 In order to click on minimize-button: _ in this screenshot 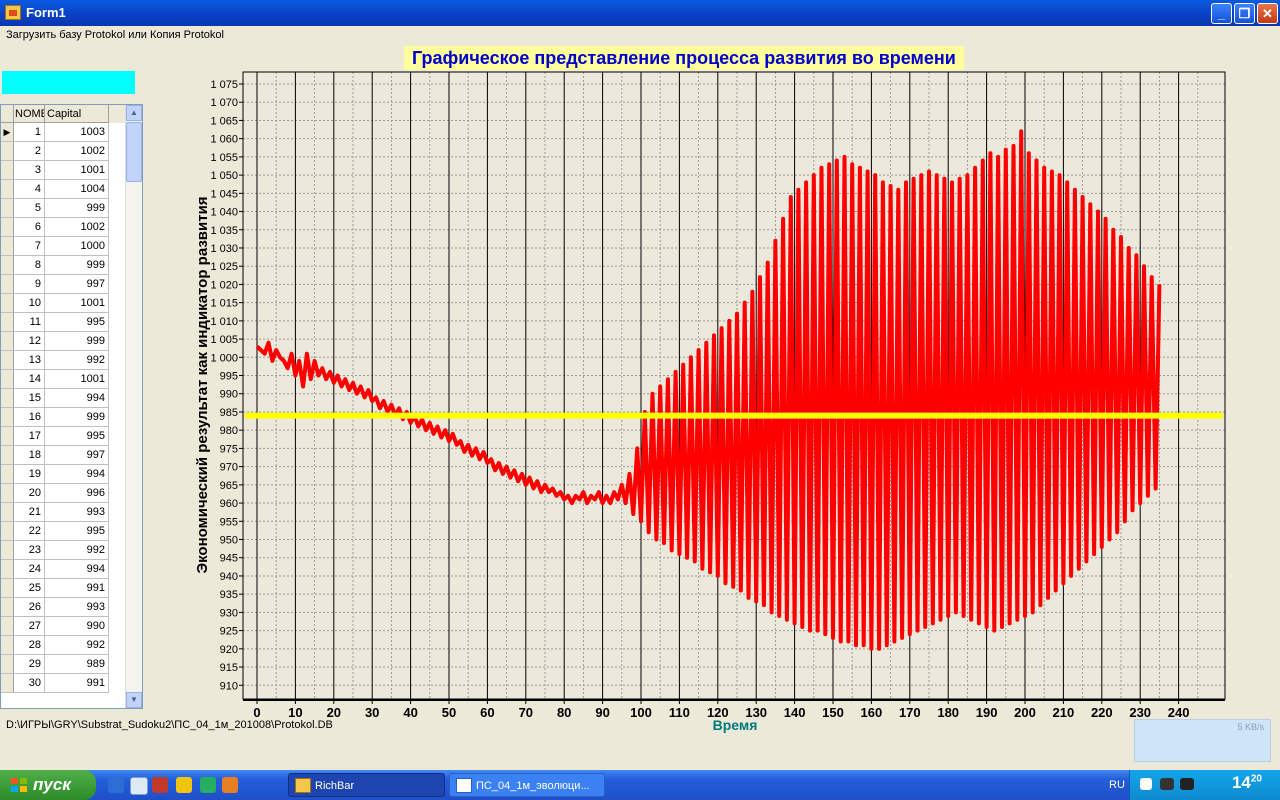, I will do `click(1221, 13)`.